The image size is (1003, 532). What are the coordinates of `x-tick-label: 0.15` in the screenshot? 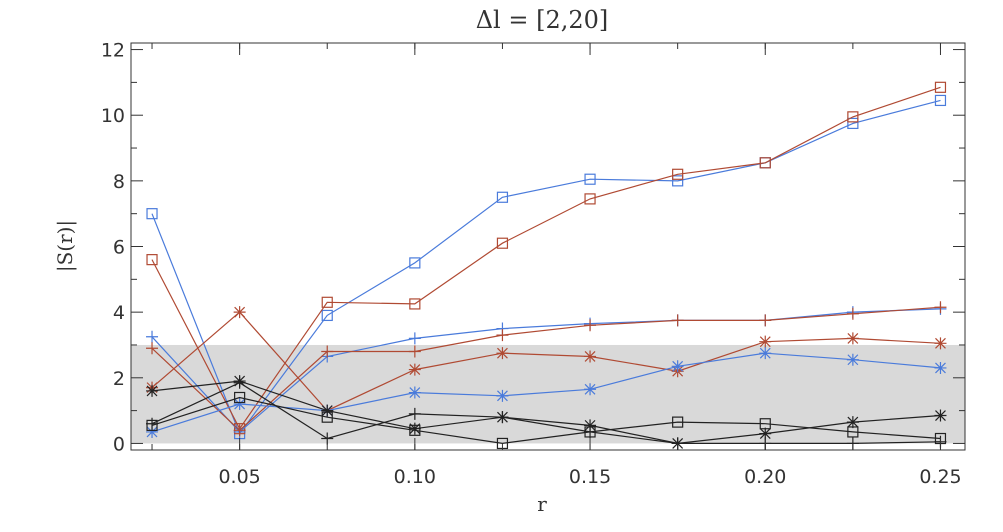 It's located at (590, 477).